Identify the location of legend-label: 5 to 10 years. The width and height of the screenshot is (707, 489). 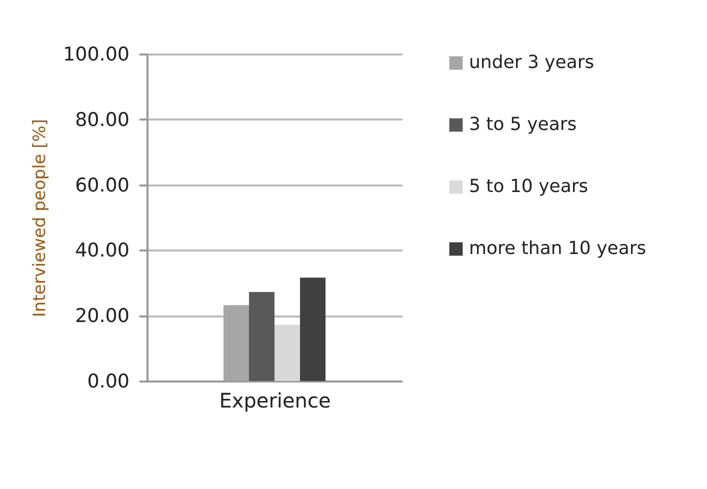
(528, 186).